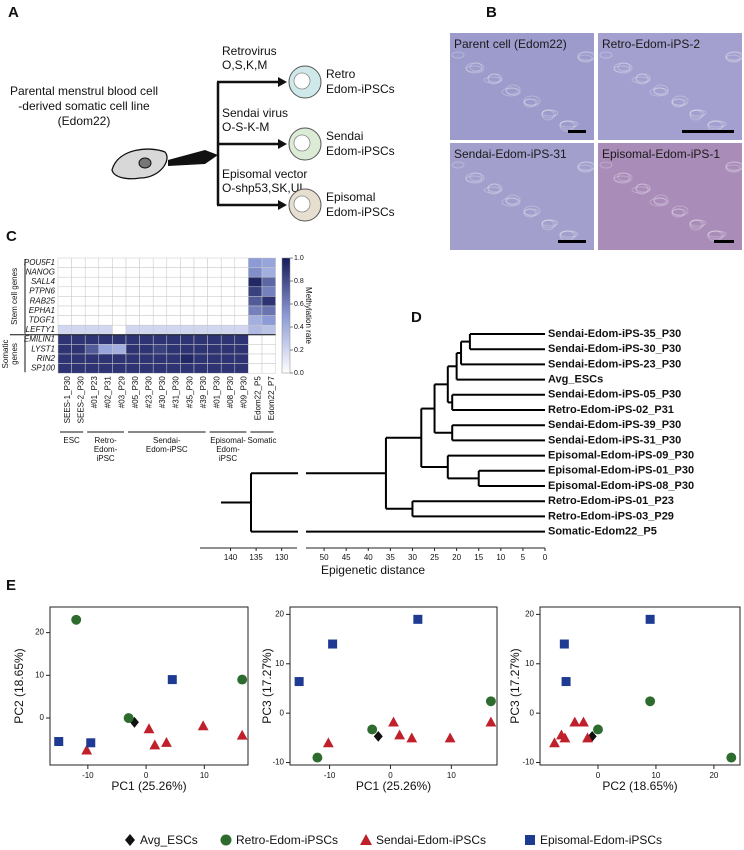 The height and width of the screenshot is (850, 744). What do you see at coordinates (598, 775) in the screenshot?
I see `x-tick-label: 0` at bounding box center [598, 775].